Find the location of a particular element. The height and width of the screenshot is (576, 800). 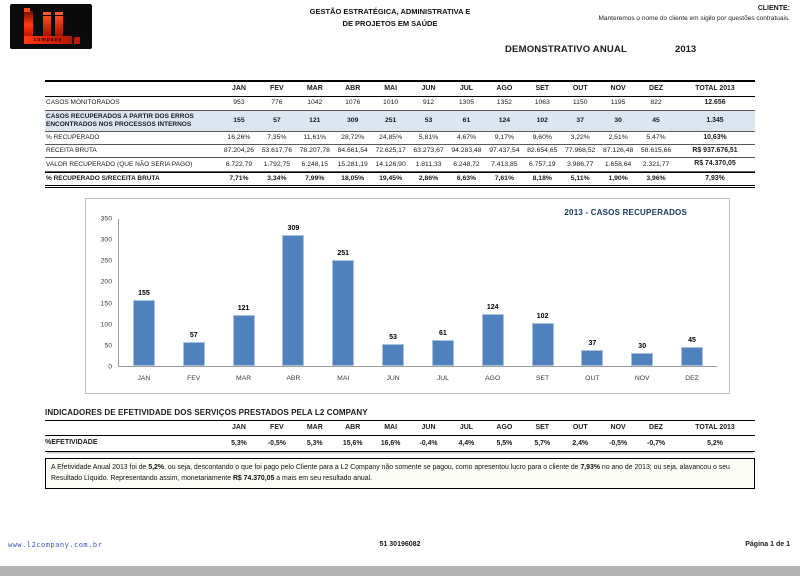

indicator-total-header: TOTAL 2013 is located at coordinates (715, 428).